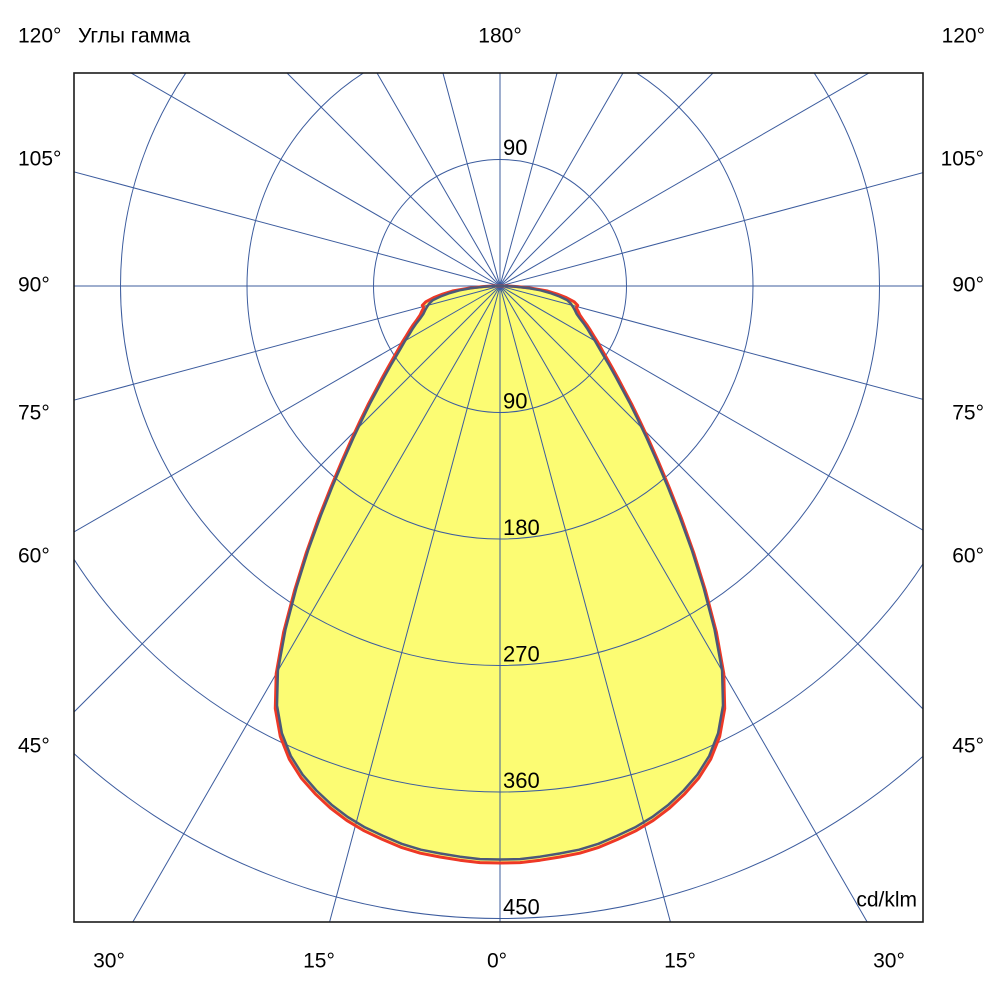 The image size is (1000, 1000). What do you see at coordinates (968, 746) in the screenshot?
I see `gamma-label-right-45: 45°` at bounding box center [968, 746].